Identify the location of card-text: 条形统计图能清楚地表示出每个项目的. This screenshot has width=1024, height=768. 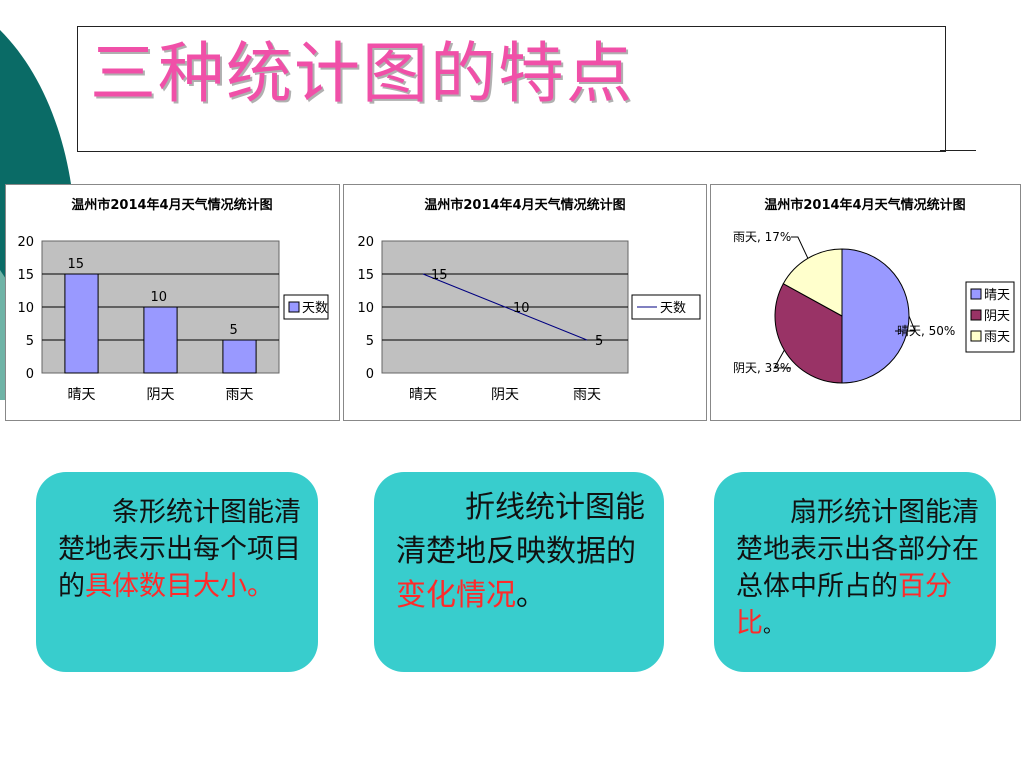
(179, 549).